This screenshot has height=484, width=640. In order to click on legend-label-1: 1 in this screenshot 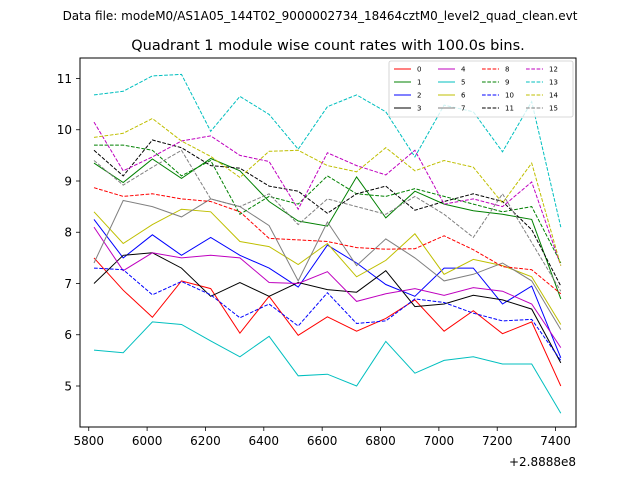, I will do `click(419, 83)`.